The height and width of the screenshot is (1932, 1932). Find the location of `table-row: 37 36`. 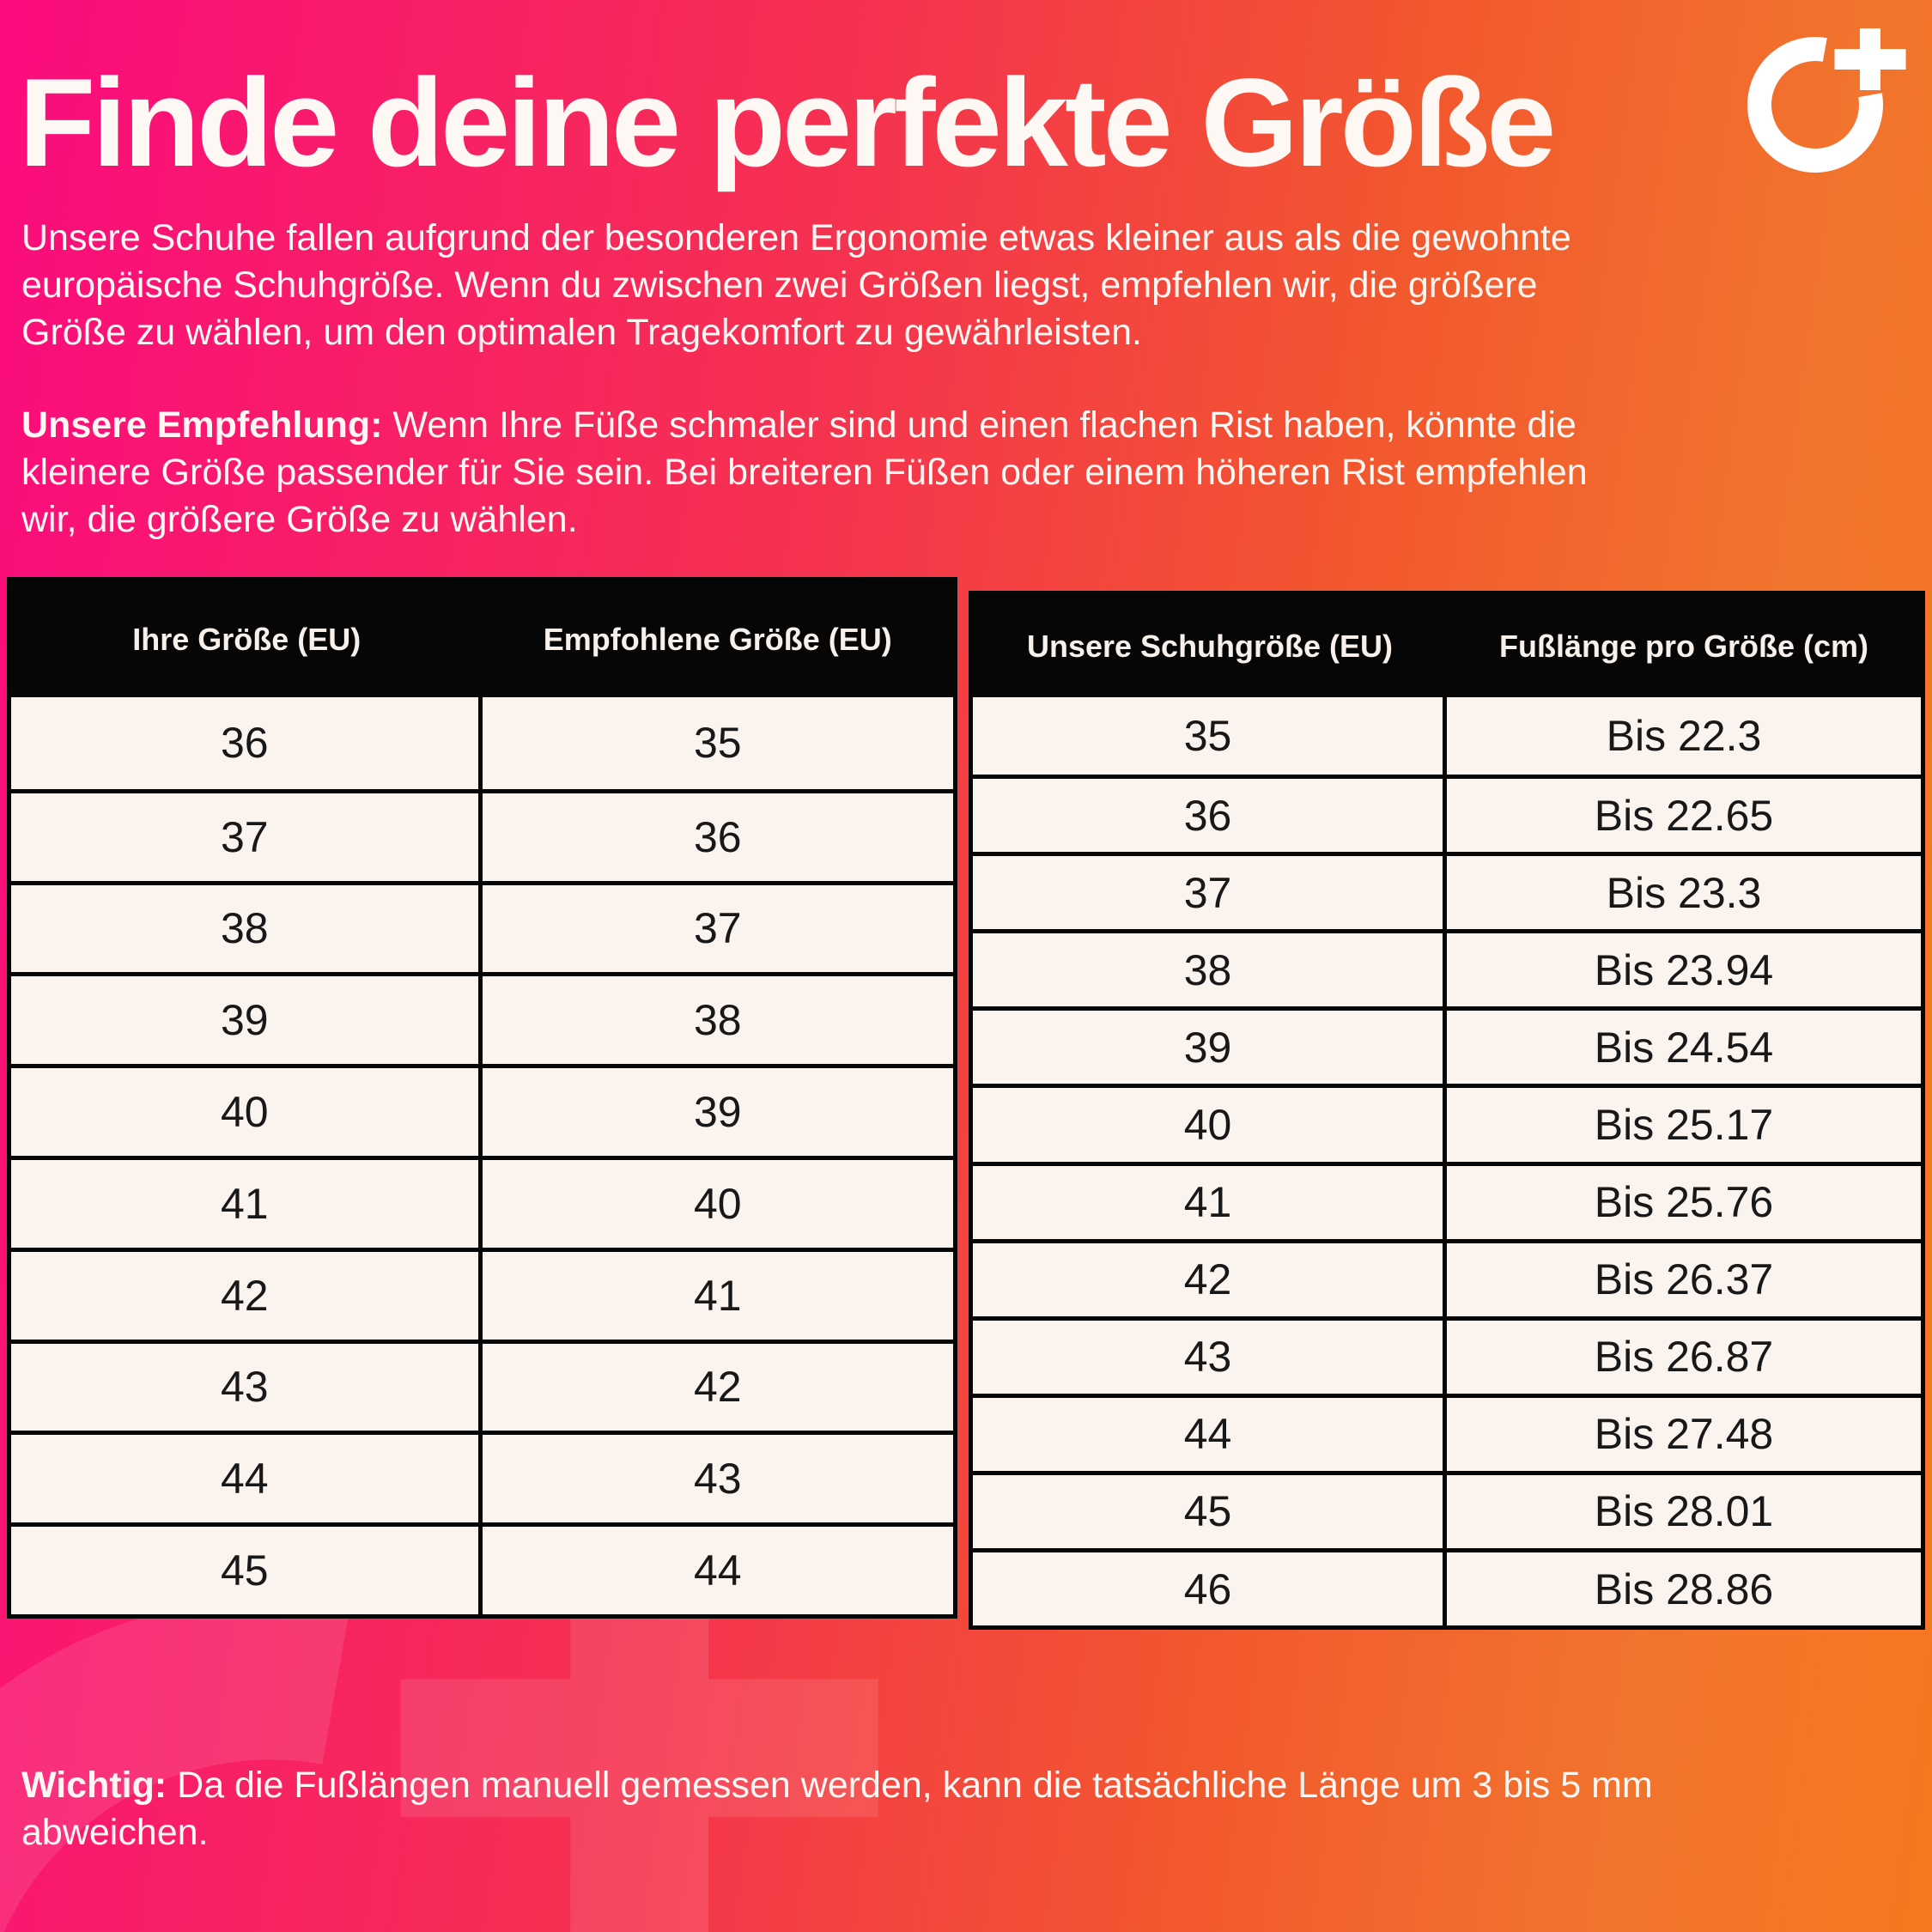

table-row: 37 36 is located at coordinates (482, 834).